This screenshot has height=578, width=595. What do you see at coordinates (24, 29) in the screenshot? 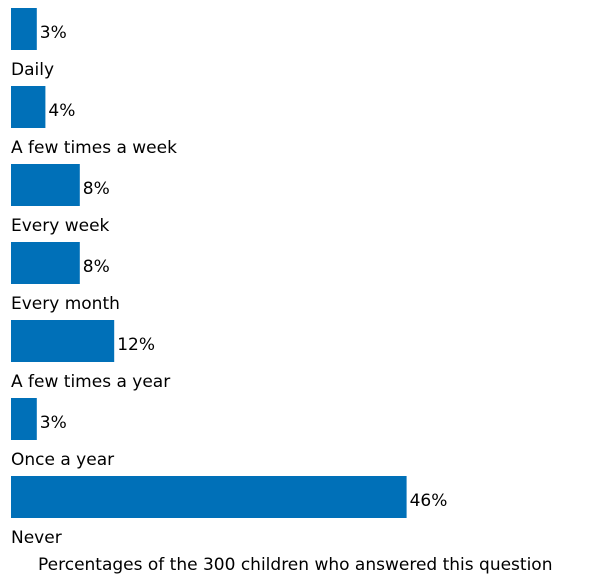
I see `bar-daily` at bounding box center [24, 29].